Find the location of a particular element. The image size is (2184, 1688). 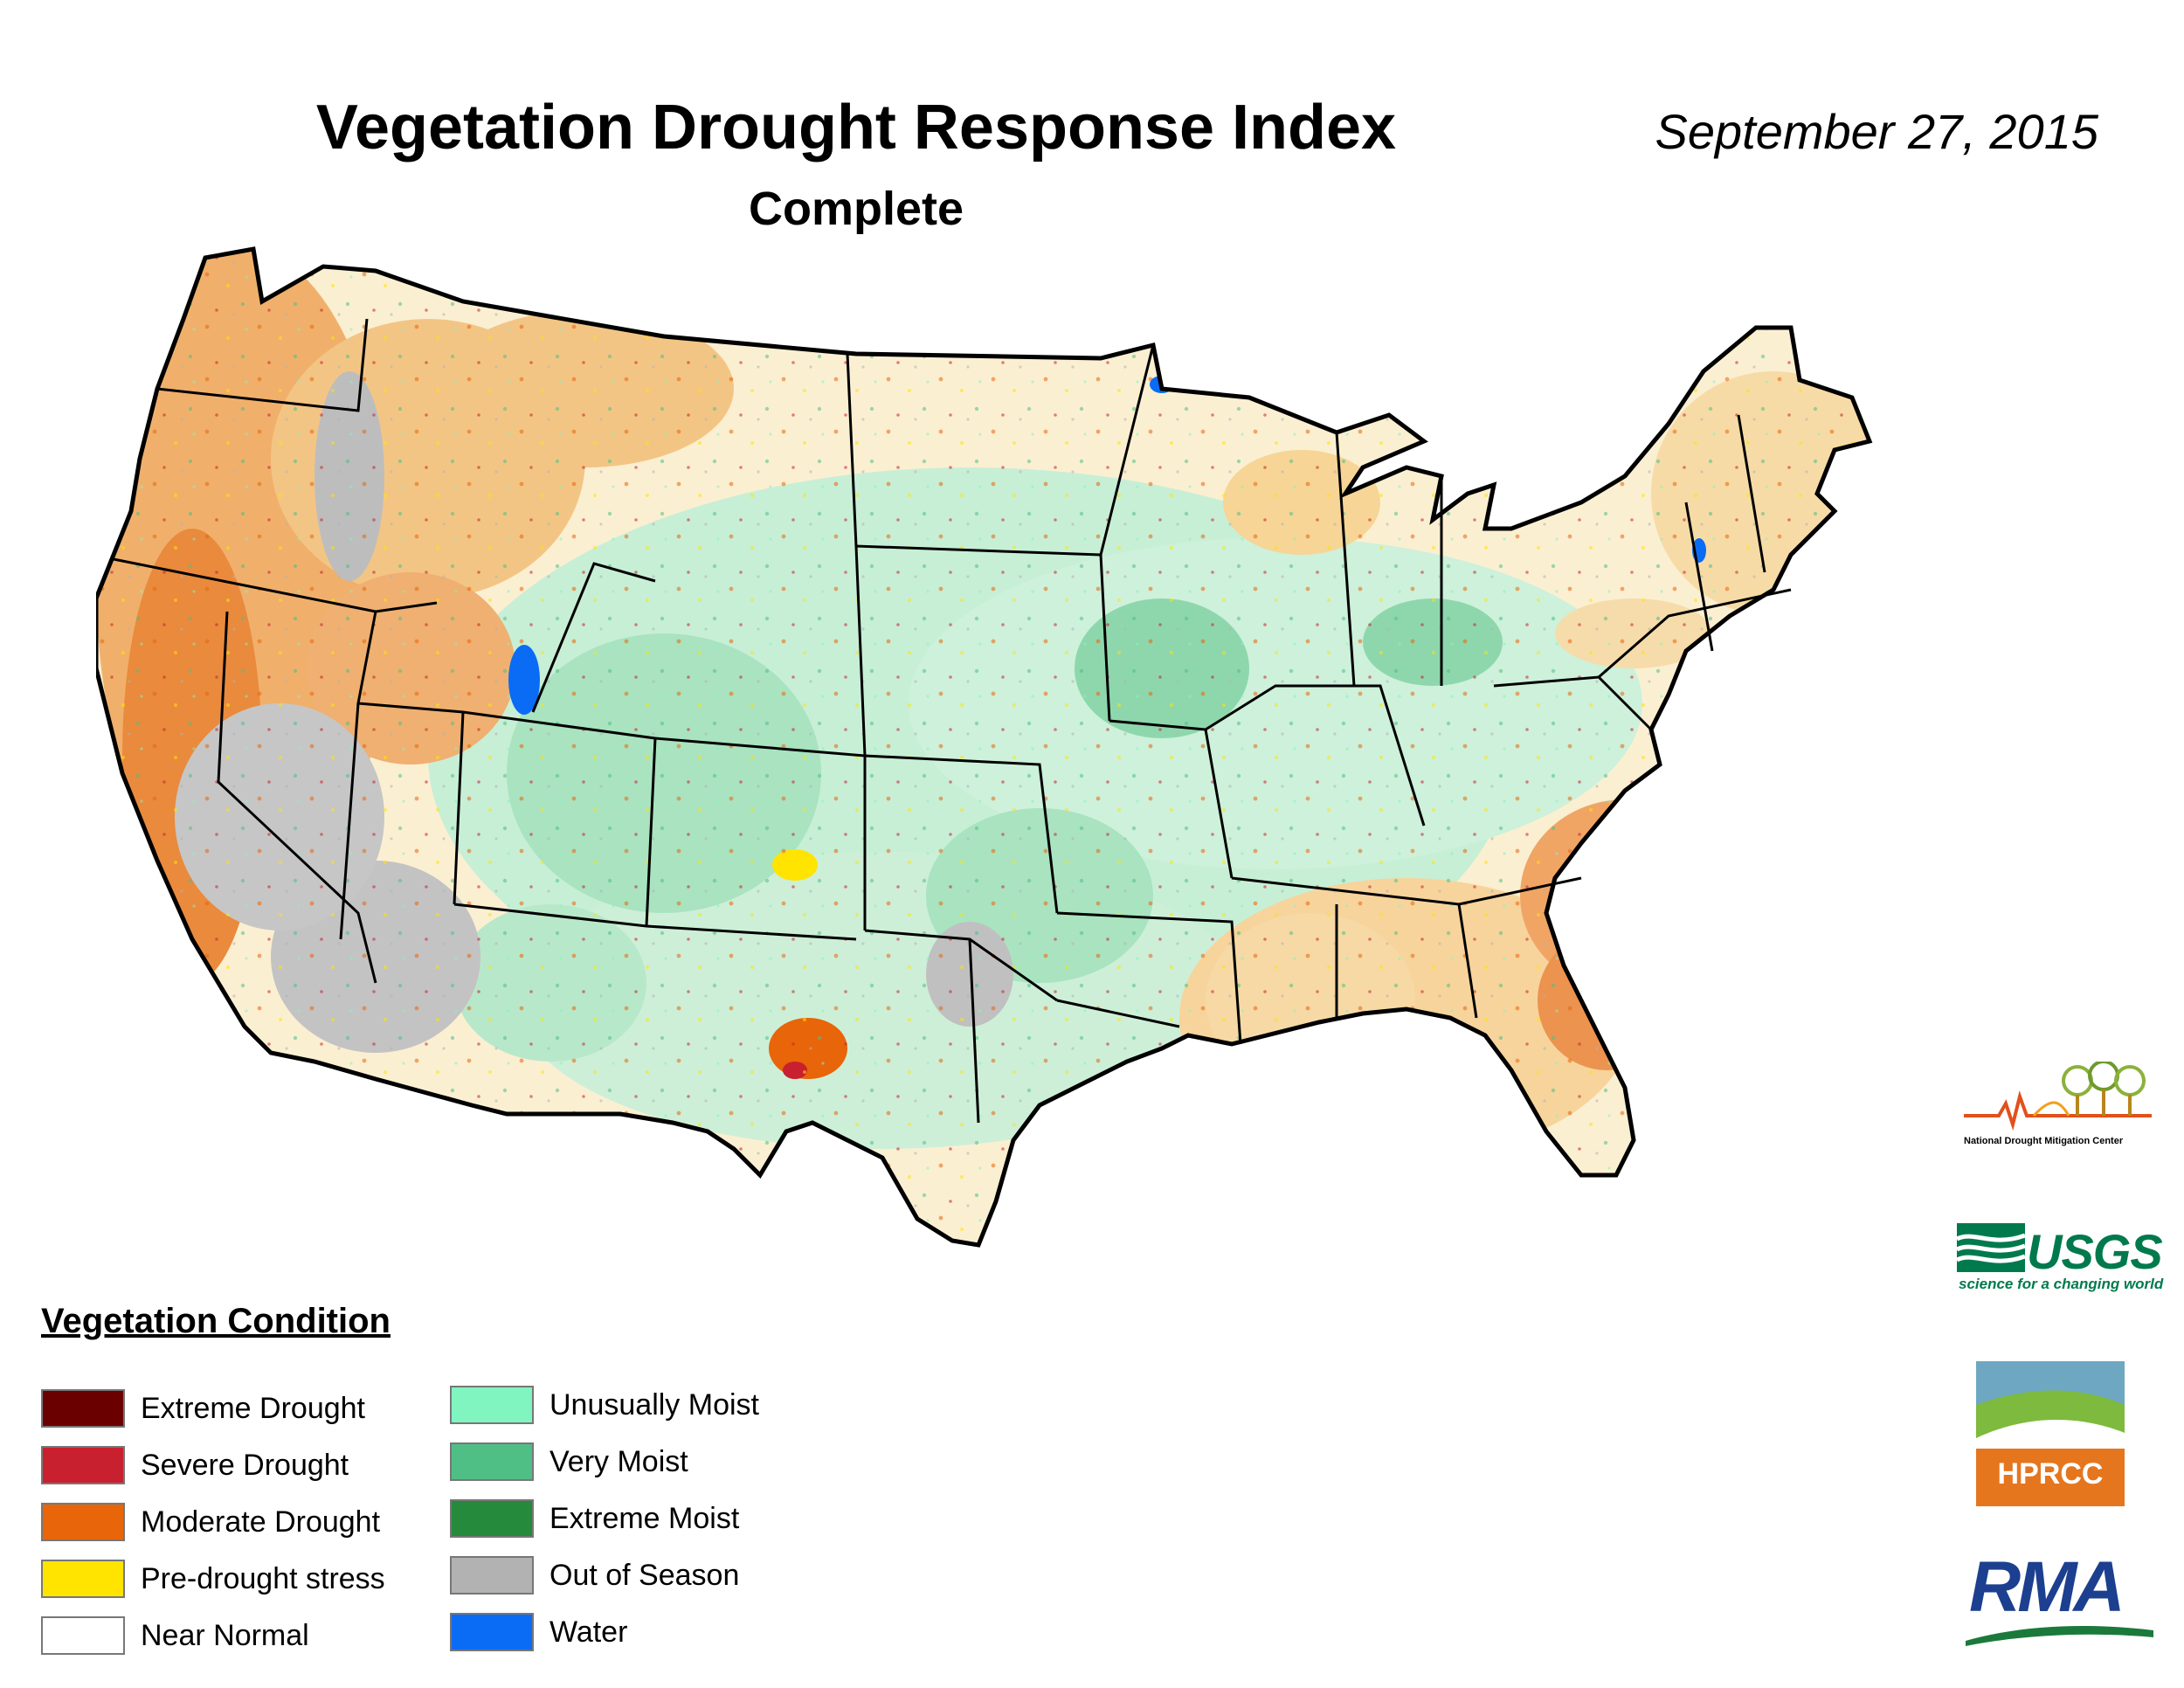

map-title: Vegetation Drought Response Index is located at coordinates (856, 128).